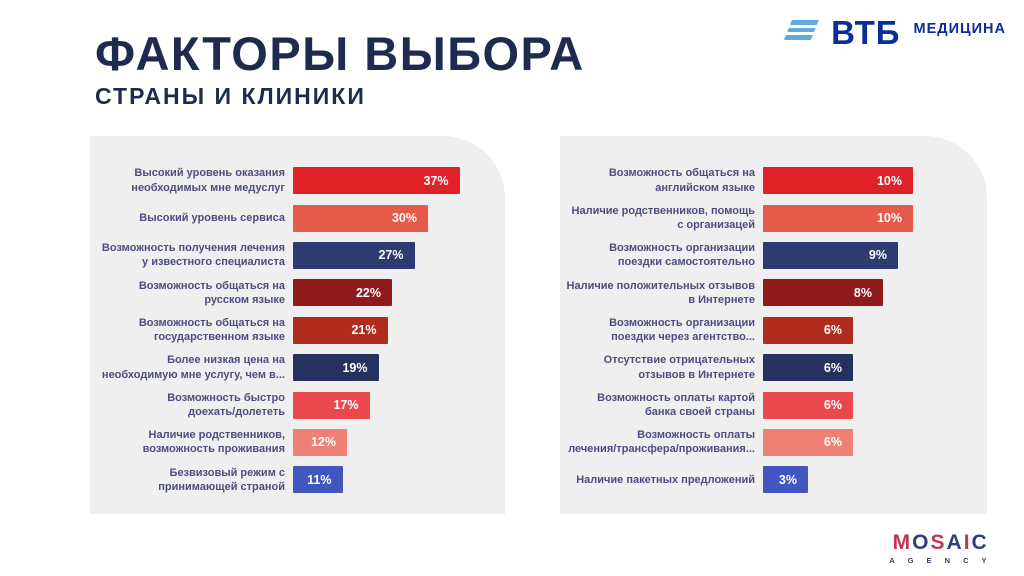 The image size is (1024, 576). Describe the element at coordinates (980, 542) in the screenshot. I see `mosaic-letter: C` at that location.